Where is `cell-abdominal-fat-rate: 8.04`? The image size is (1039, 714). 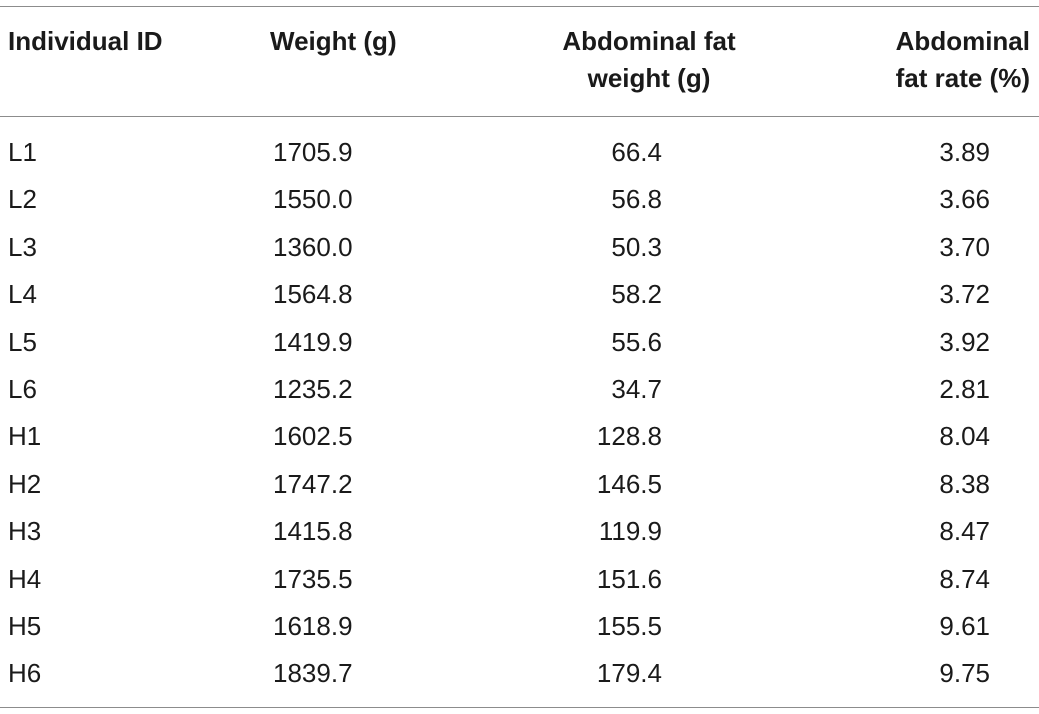 cell-abdominal-fat-rate: 8.04 is located at coordinates (964, 436).